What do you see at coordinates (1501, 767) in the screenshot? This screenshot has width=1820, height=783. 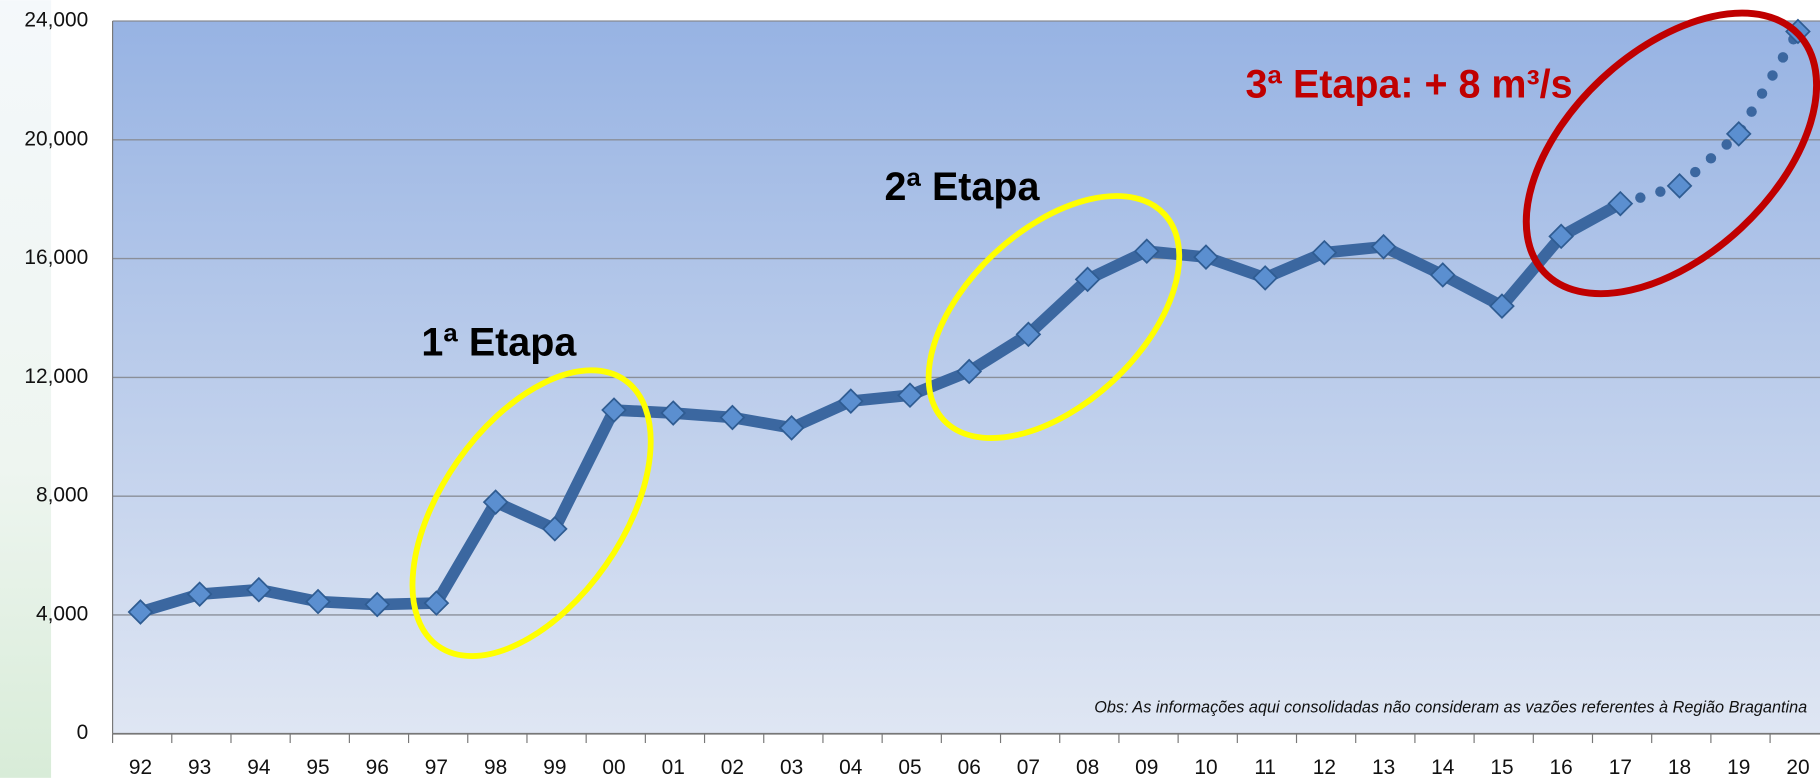 I see `x-tick-label: 15` at bounding box center [1501, 767].